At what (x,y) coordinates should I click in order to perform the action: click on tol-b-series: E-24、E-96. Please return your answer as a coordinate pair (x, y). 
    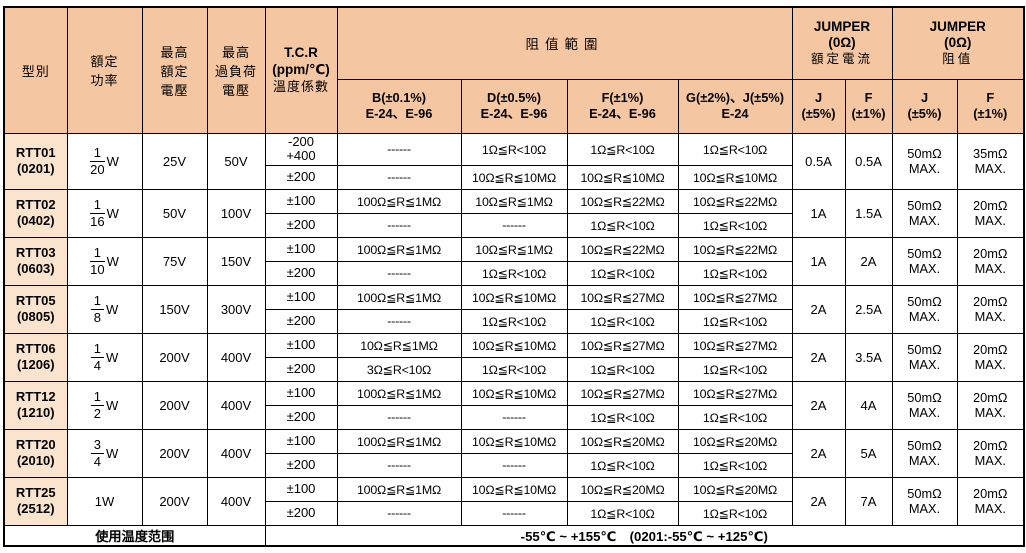
    Looking at the image, I should click on (399, 113).